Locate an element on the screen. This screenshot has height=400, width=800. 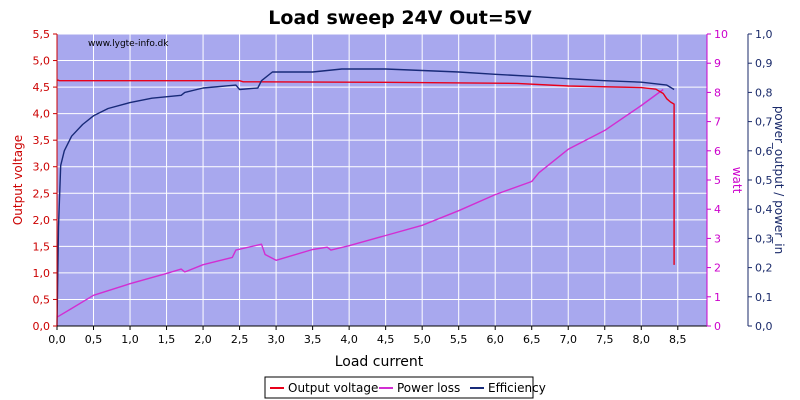
y-right-watt-tick-label: 0 is located at coordinates (717, 326).